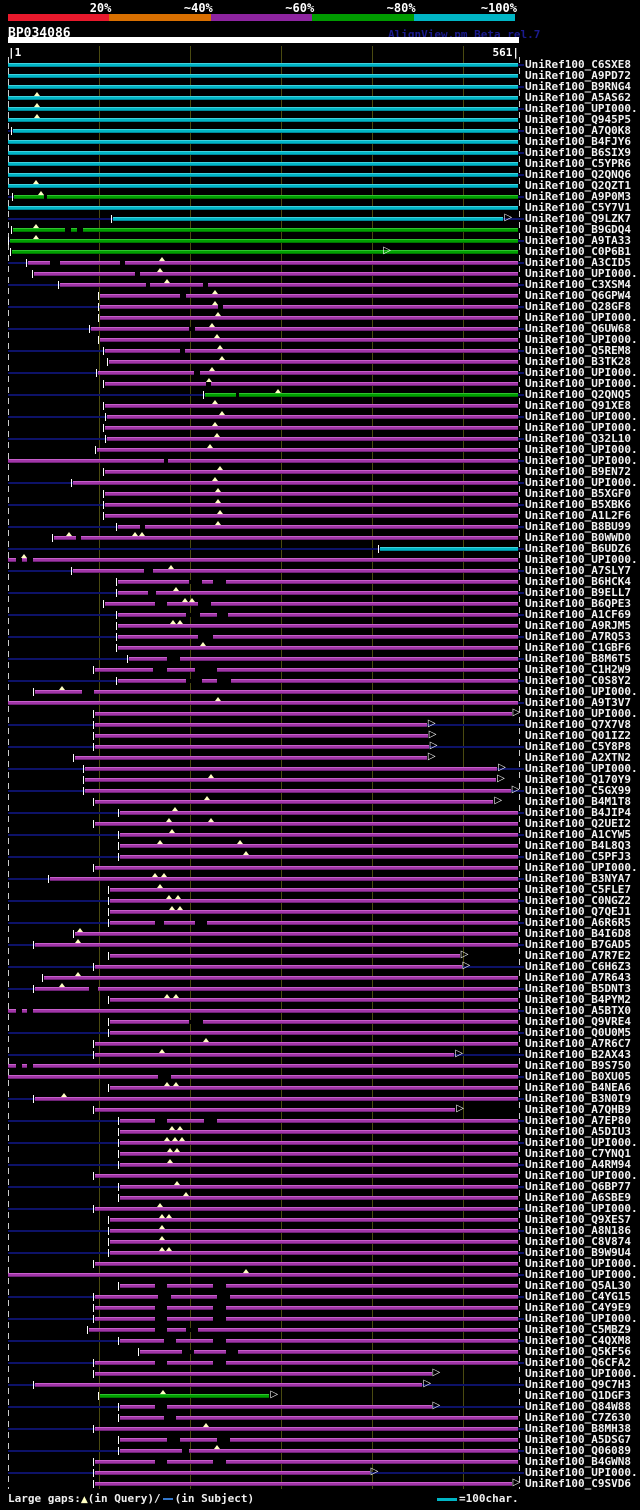  Describe the element at coordinates (578, 328) in the screenshot. I see `hit-label: UniRef100_Q6UW68` at that location.